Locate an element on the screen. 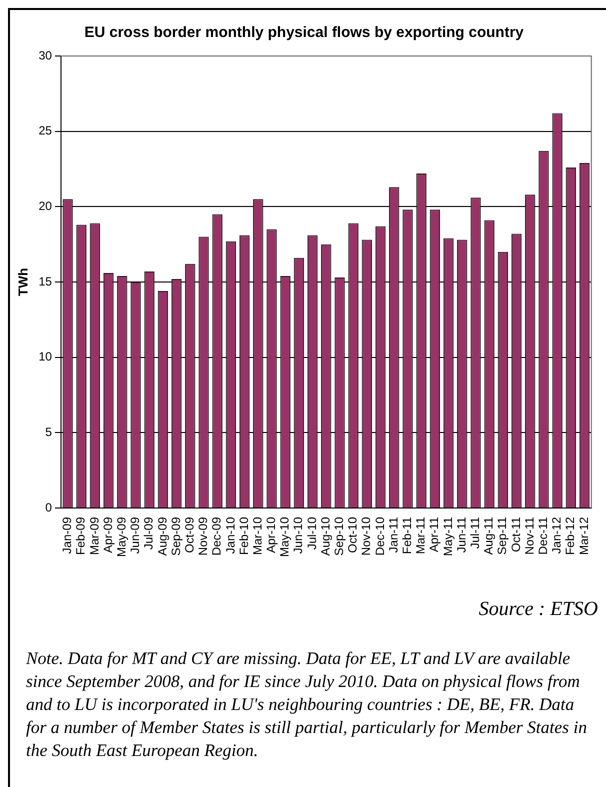 This screenshot has width=606, height=787. x-tick-label: Mar-09 is located at coordinates (94, 535).